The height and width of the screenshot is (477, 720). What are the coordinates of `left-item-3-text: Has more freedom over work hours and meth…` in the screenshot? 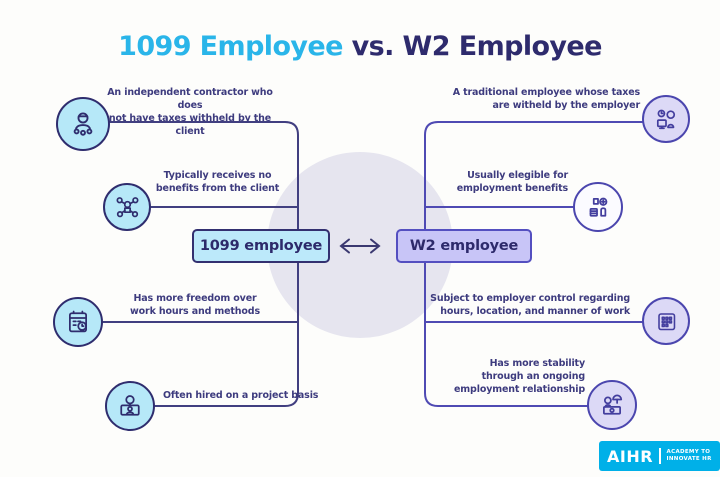 It's located at (195, 305).